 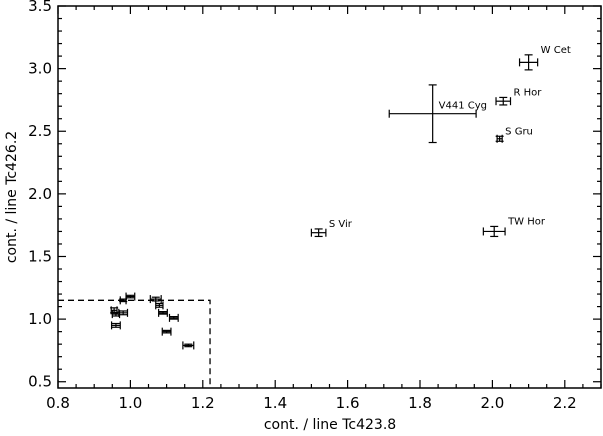 I want to click on y-tick-label: 3.5, so click(x=40, y=7).